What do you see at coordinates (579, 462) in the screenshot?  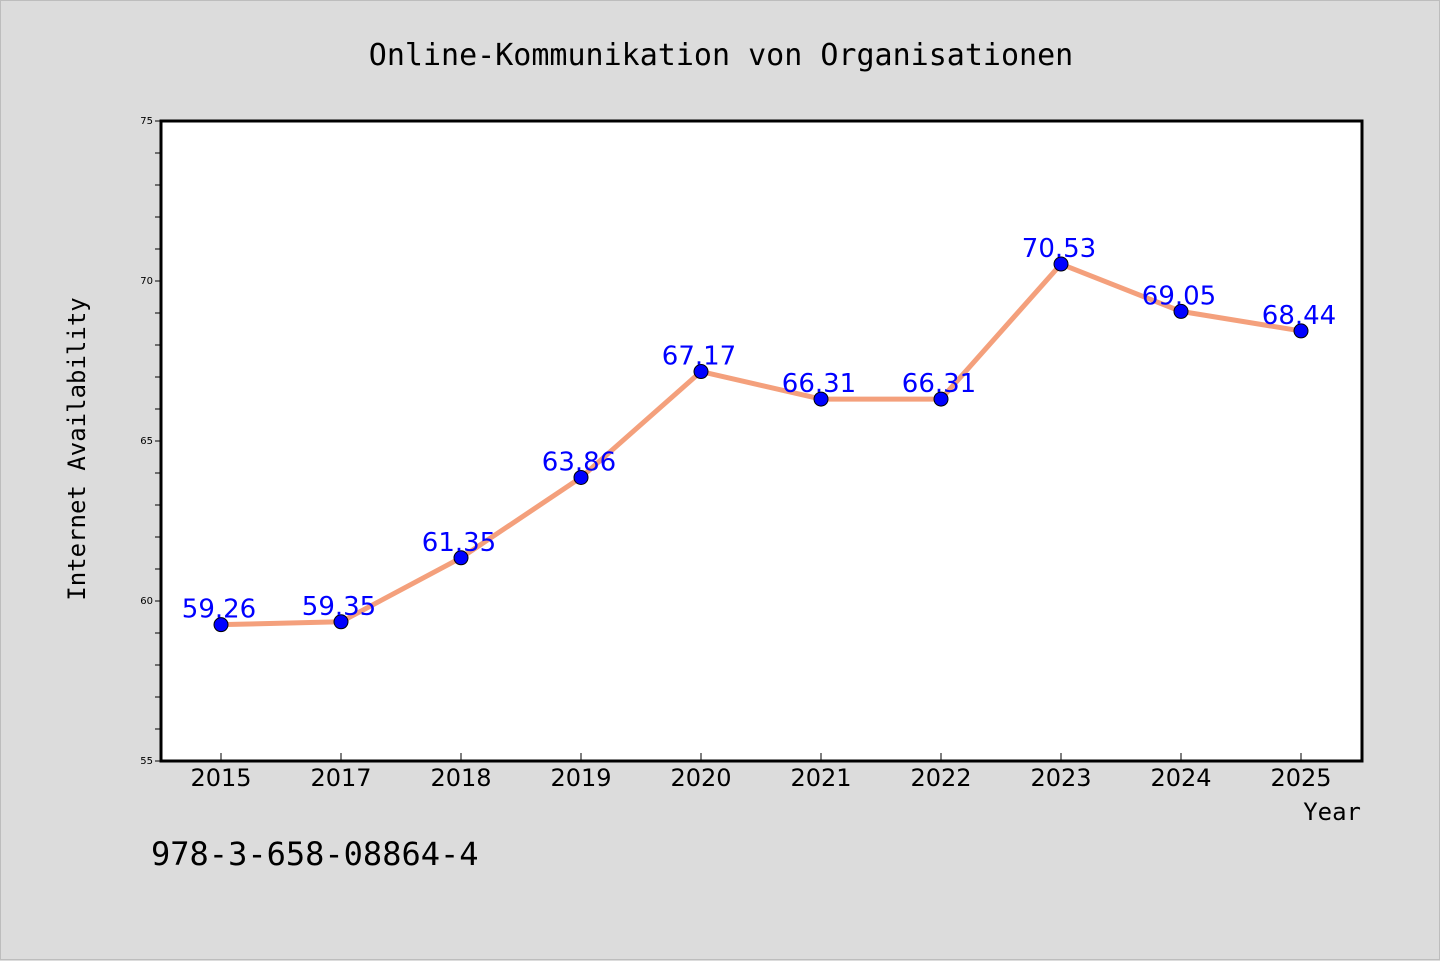 I see `data-label: 63.86` at bounding box center [579, 462].